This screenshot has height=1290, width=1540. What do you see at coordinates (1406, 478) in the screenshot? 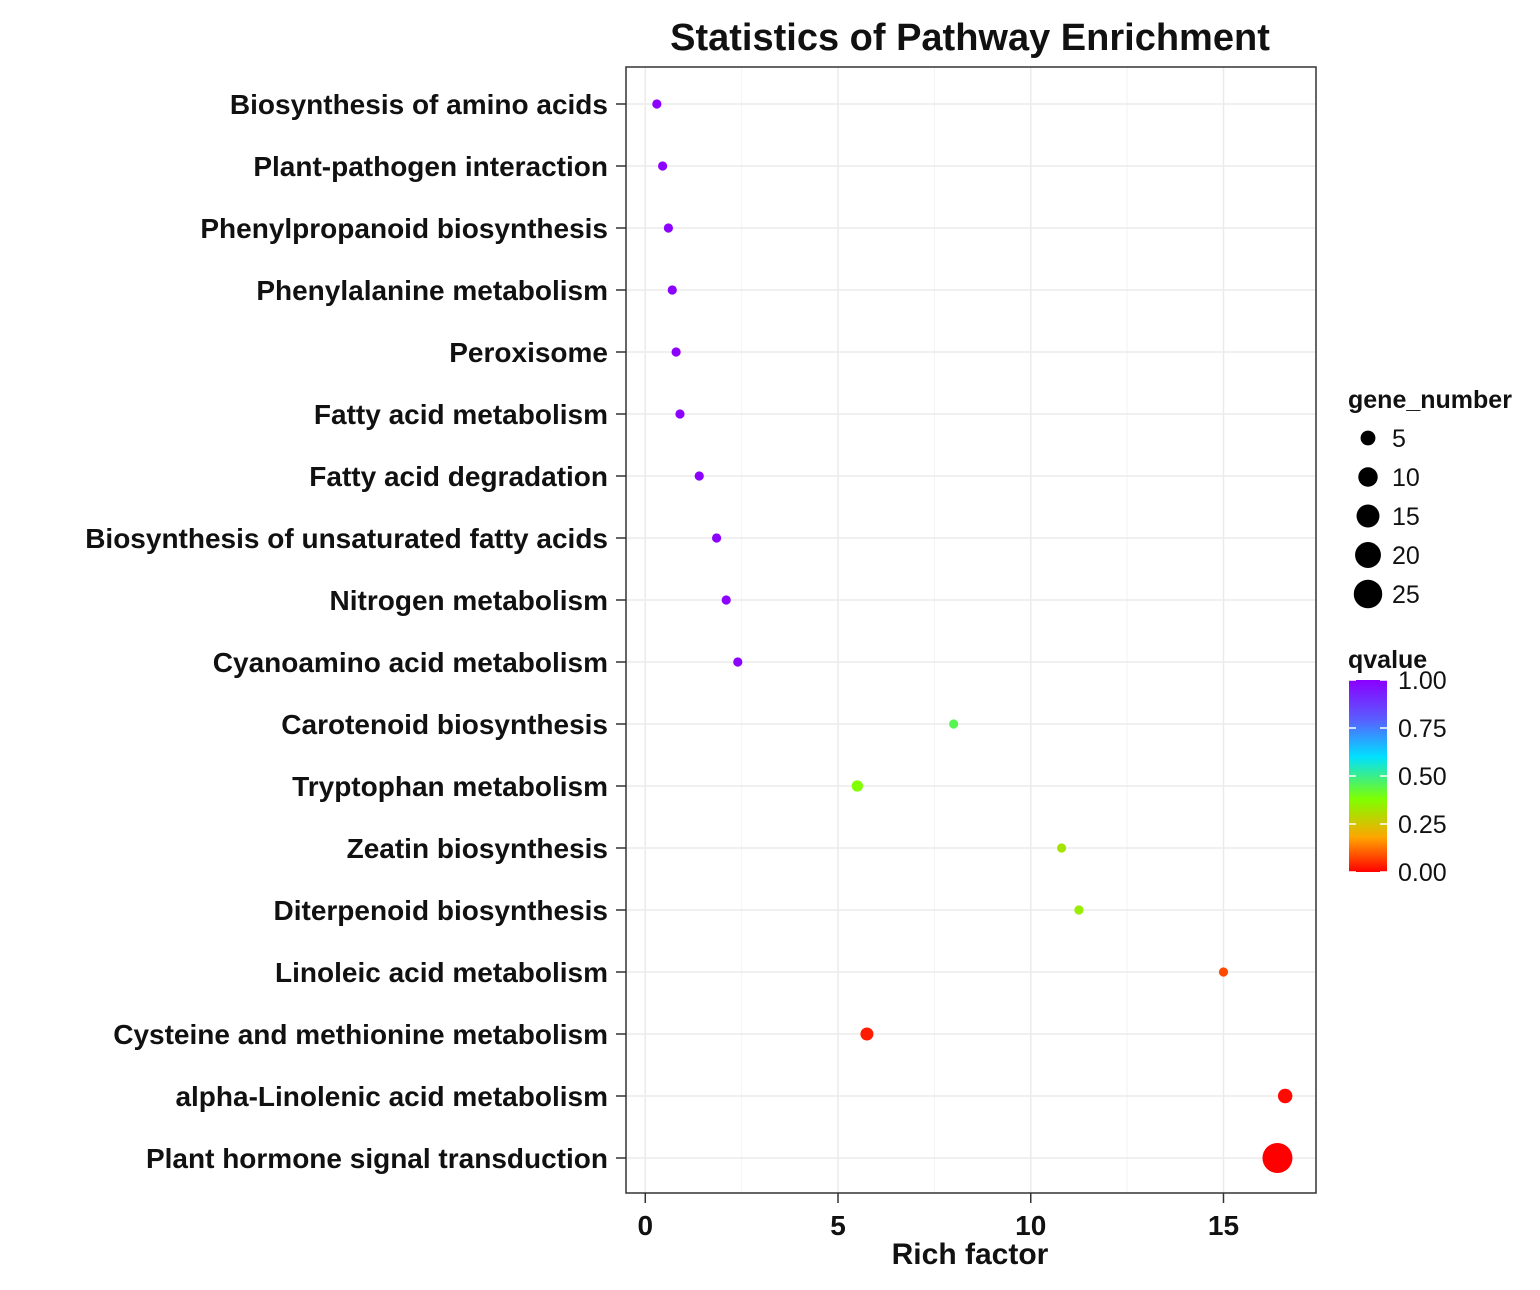
I see `size-legend-label: 10` at bounding box center [1406, 478].